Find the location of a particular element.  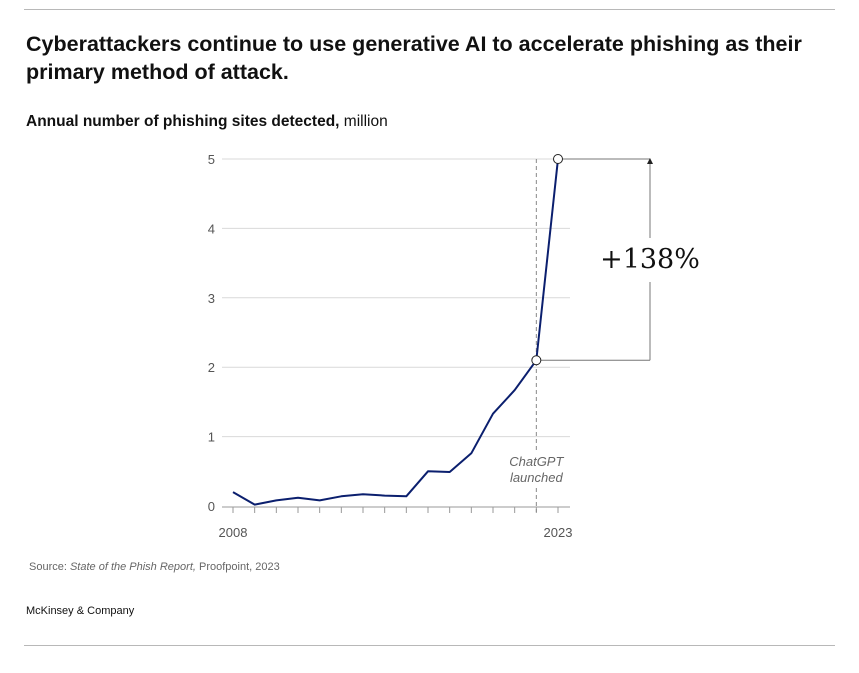

source-publisher: Proofpoint, 2023 is located at coordinates (237, 567).